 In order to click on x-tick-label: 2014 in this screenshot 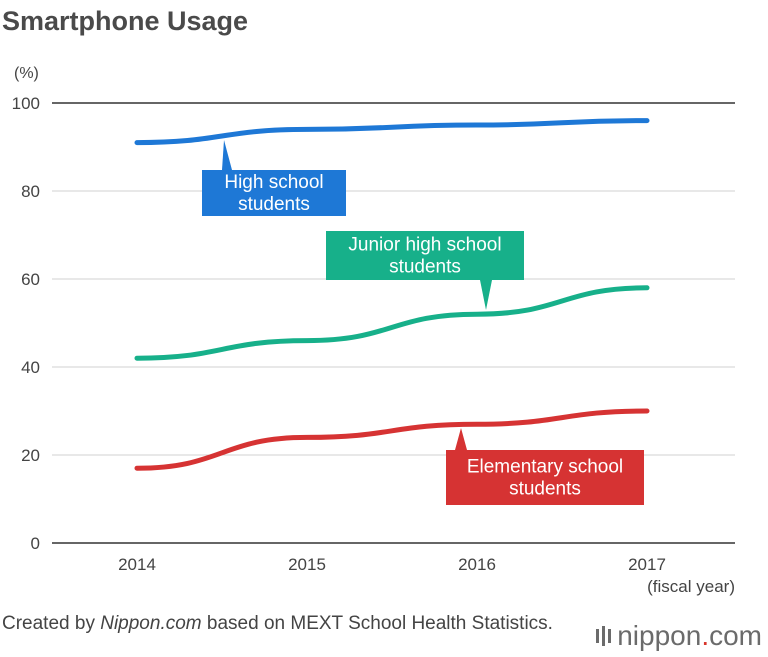, I will do `click(137, 564)`.